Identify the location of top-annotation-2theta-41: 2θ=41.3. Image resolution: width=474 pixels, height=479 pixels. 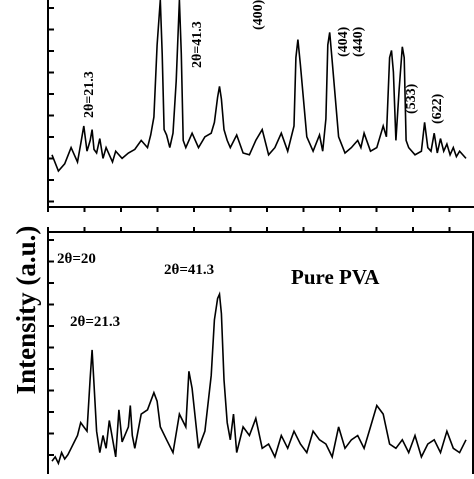
(197, 44).